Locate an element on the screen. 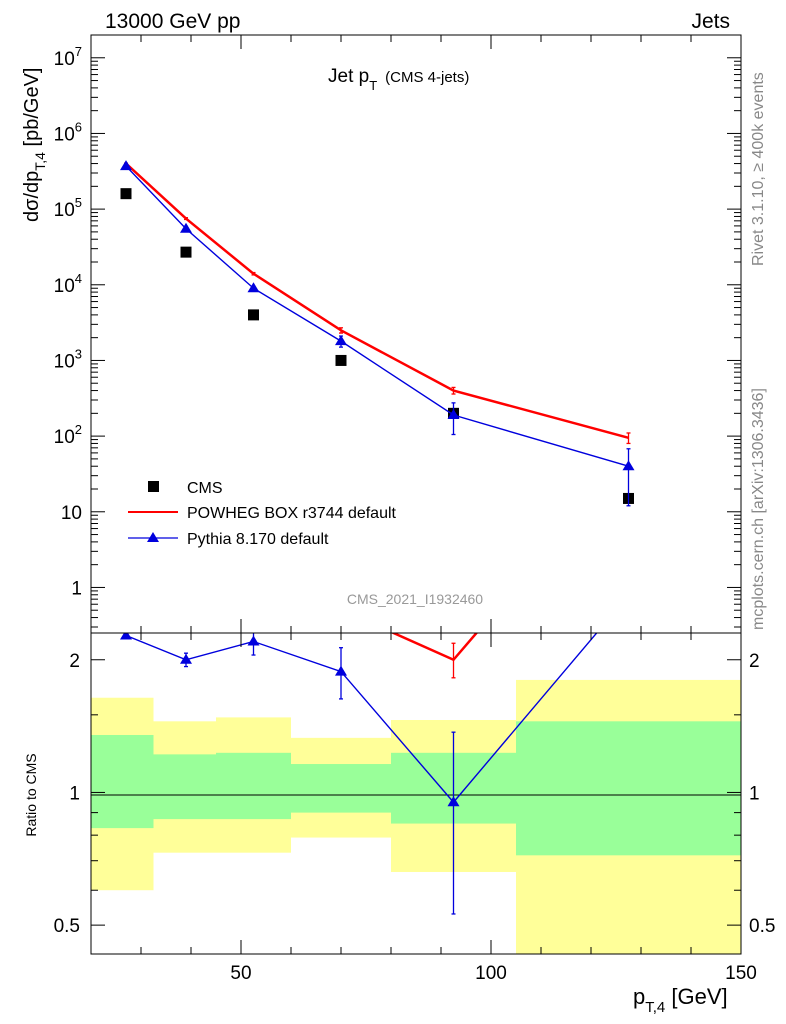 The width and height of the screenshot is (786, 1024). main-y-tick-label: 10⁷ is located at coordinates (68, 57).